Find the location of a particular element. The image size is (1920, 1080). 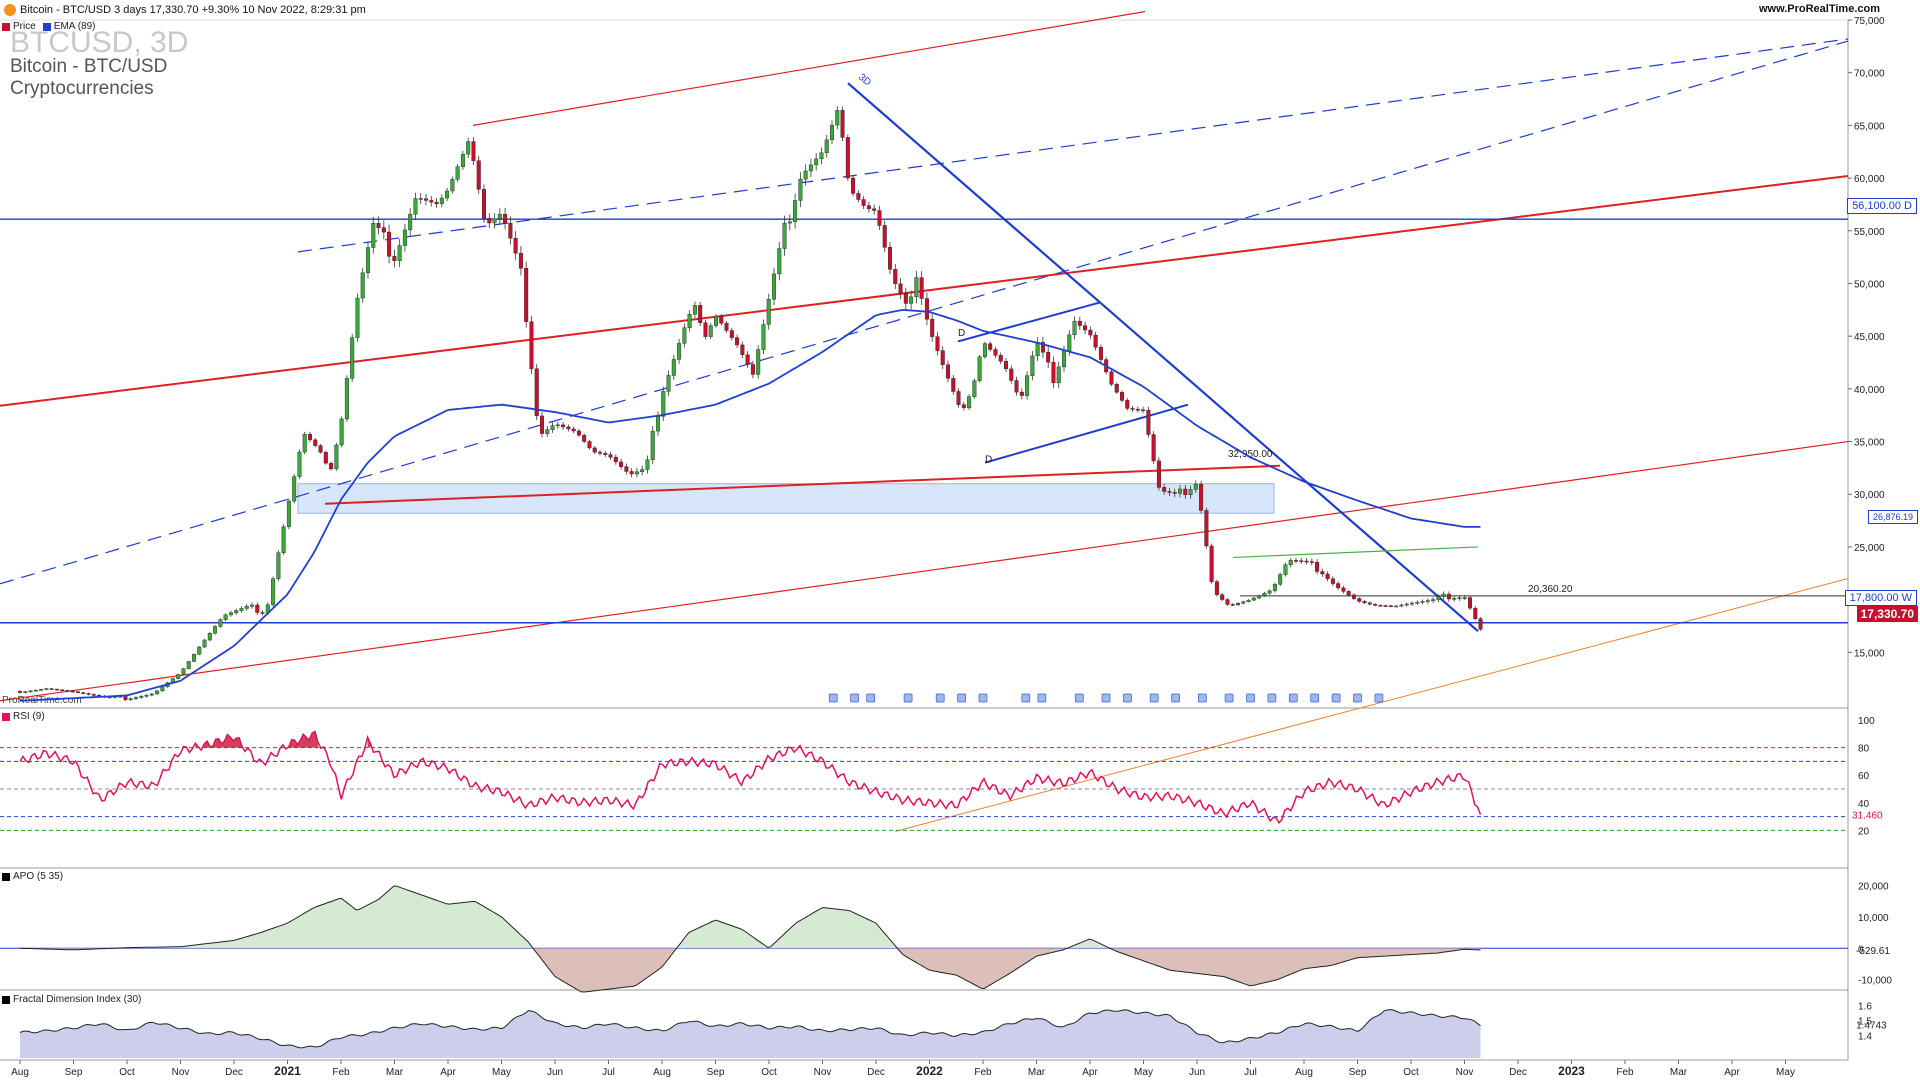

price-legend: Price EMA (89) is located at coordinates (48, 26).